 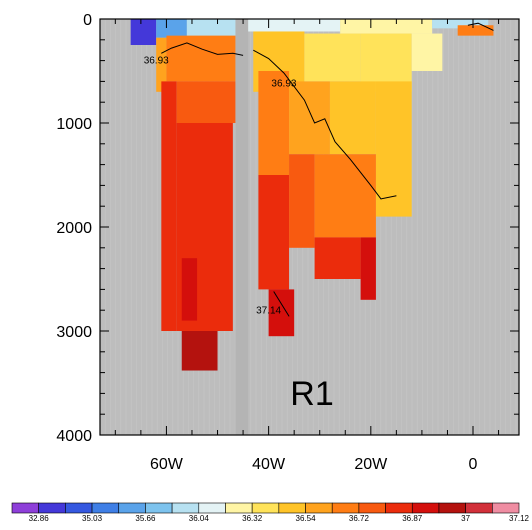 I want to click on depth-tick-label: 3000, so click(x=74, y=332).